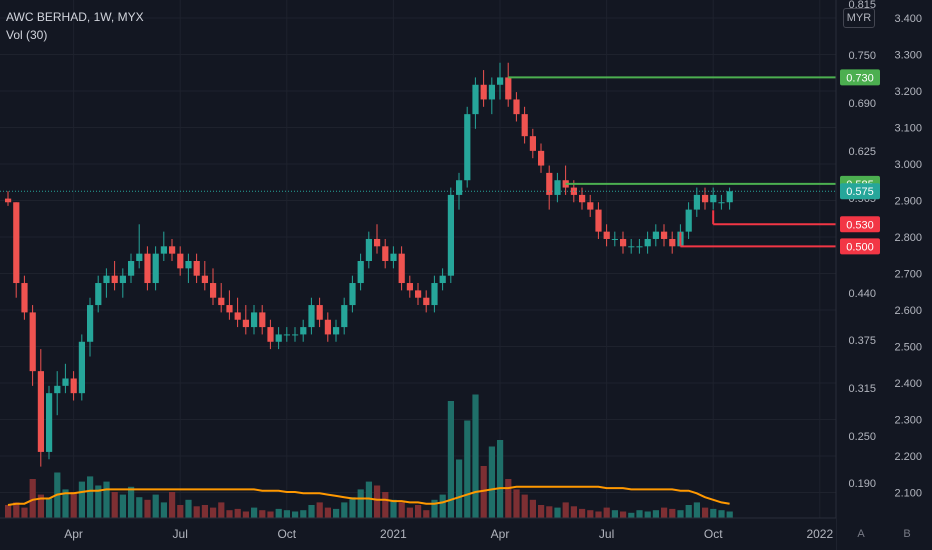  I want to click on time-axis-labels: Apr Jul Oct 2021 Apr Jul Oct 2022, so click(448, 534).